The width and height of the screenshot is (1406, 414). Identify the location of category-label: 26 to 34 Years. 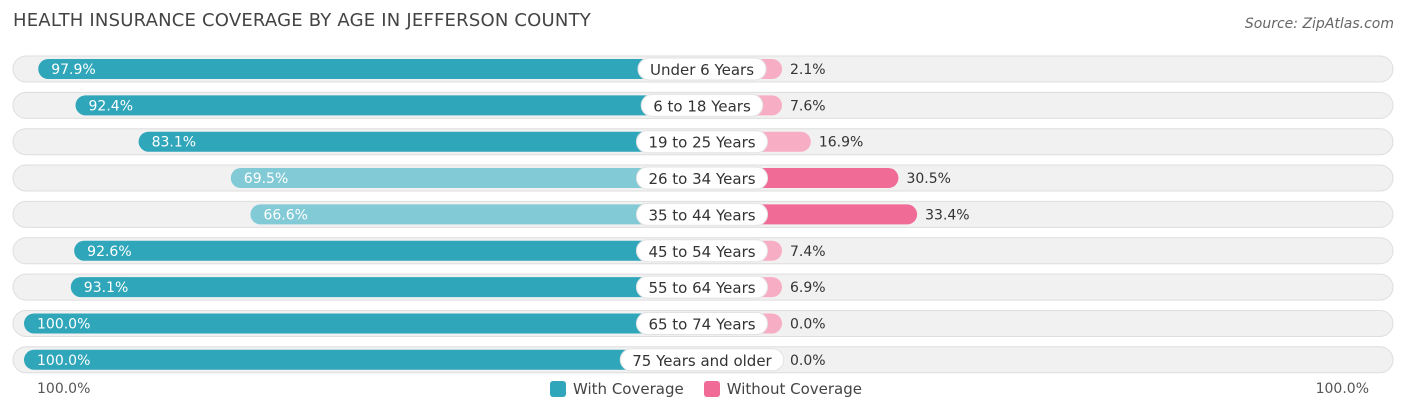
(701, 179).